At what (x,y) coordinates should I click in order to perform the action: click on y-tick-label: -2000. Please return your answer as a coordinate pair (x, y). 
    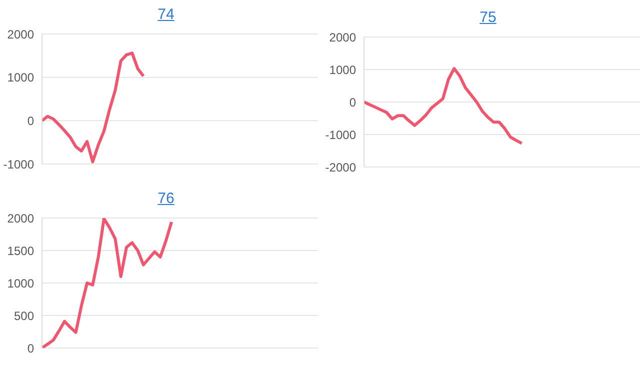
    Looking at the image, I should click on (340, 167).